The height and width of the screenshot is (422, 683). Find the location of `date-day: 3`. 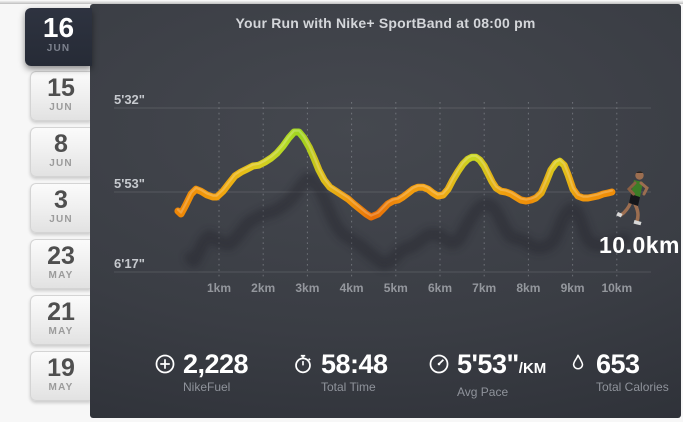

date-day: 3 is located at coordinates (61, 200).